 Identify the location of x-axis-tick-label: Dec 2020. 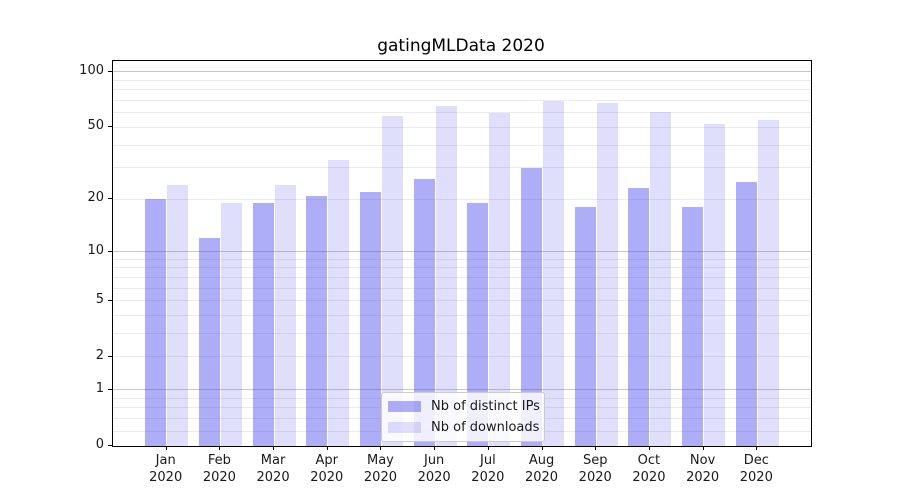
(756, 469).